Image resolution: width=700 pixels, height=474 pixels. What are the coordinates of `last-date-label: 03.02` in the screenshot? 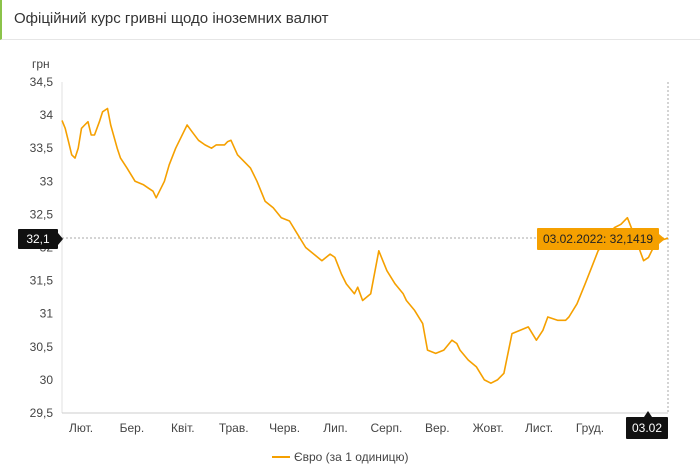 It's located at (647, 428).